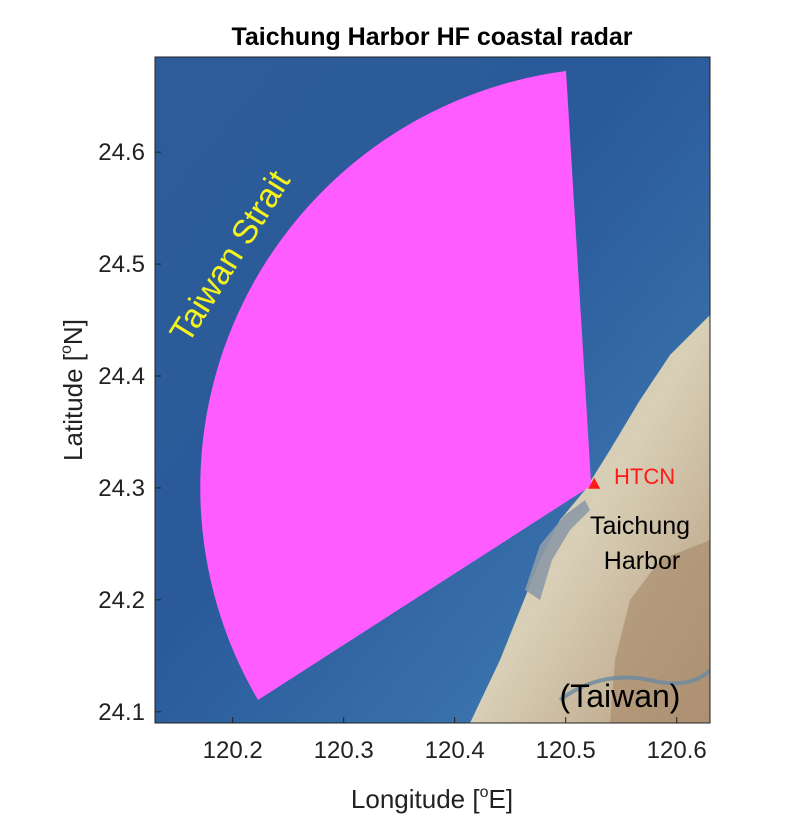 The image size is (787, 832). What do you see at coordinates (432, 799) in the screenshot?
I see `x-axis-label: Longitude [oE]` at bounding box center [432, 799].